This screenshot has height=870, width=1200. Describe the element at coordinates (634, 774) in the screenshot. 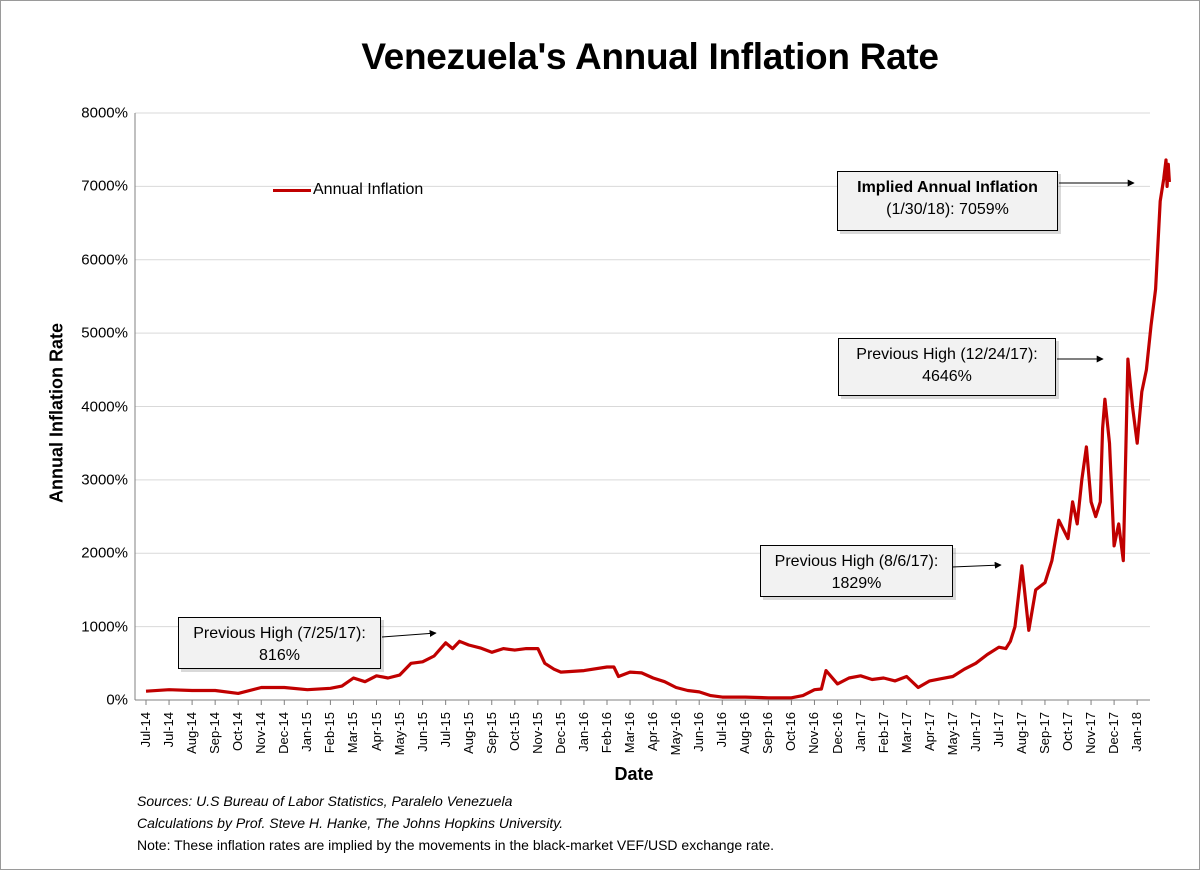

I see `x-axis-label: Date` at that location.